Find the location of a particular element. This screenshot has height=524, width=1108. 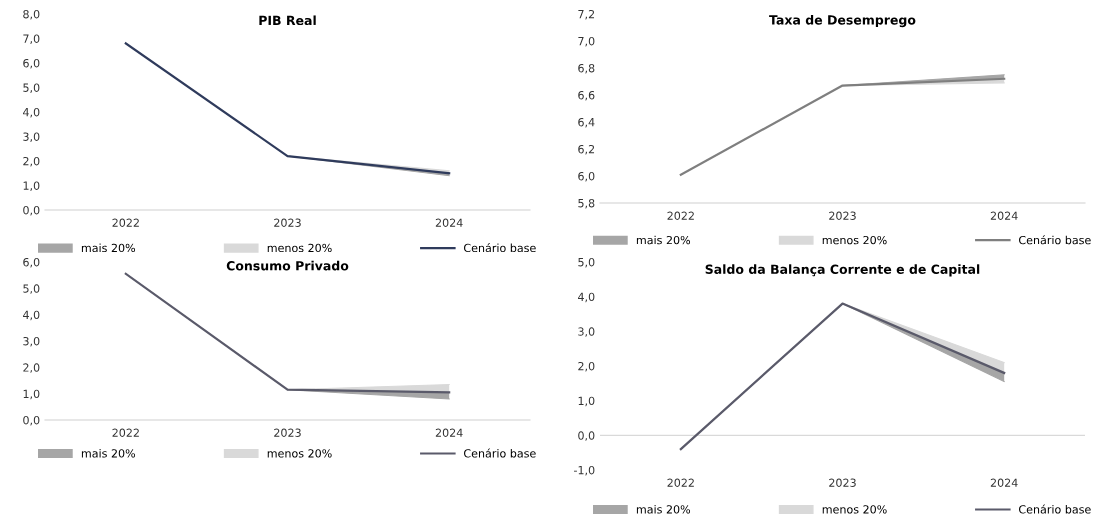

y-tick-label: 6,6 is located at coordinates (586, 95).